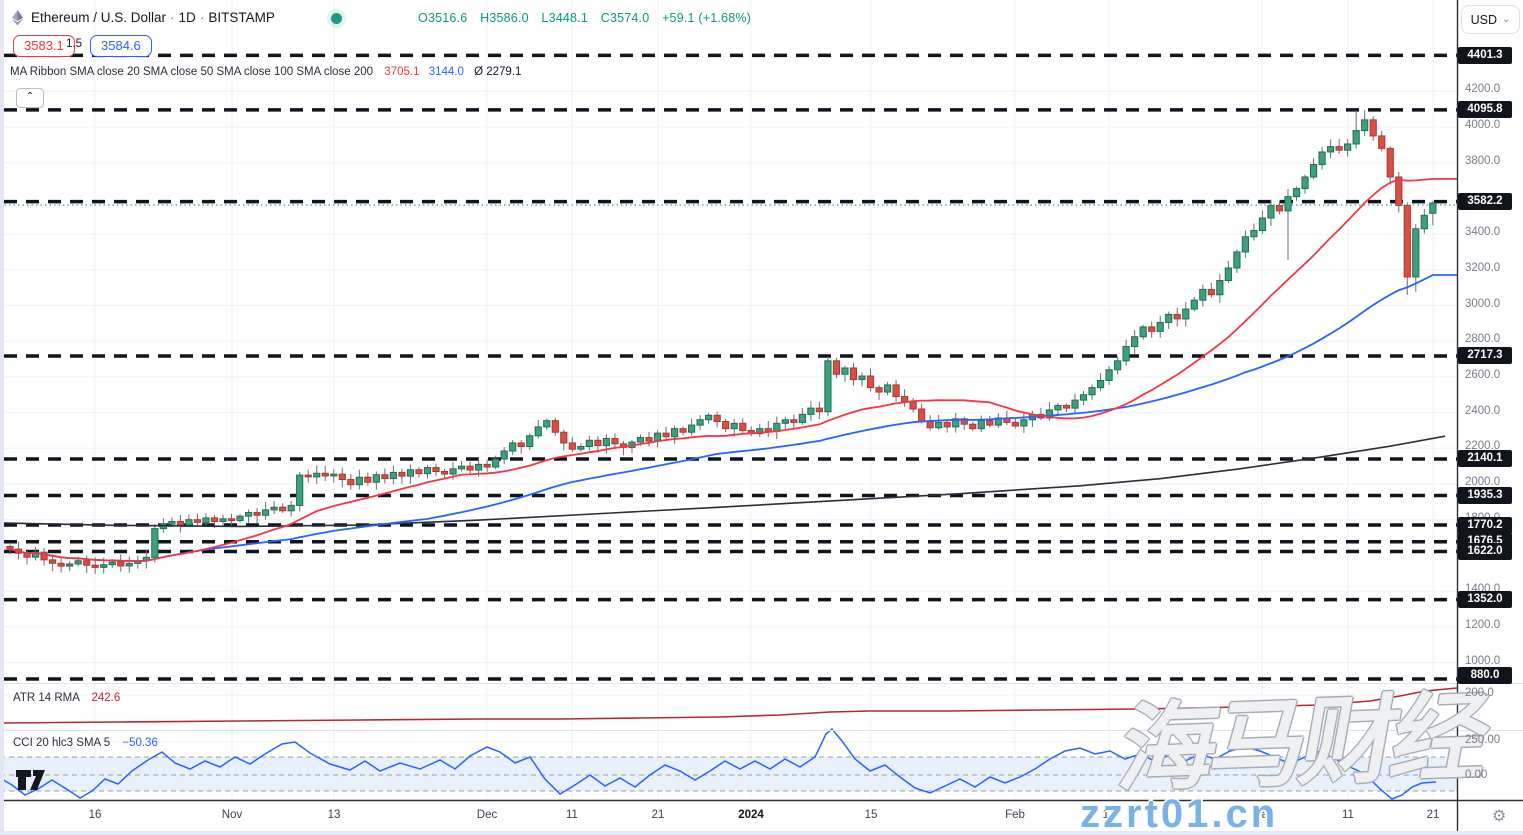 The width and height of the screenshot is (1523, 835). Describe the element at coordinates (1302, 743) in the screenshot. I see `watermark-cn: 海马财经` at that location.